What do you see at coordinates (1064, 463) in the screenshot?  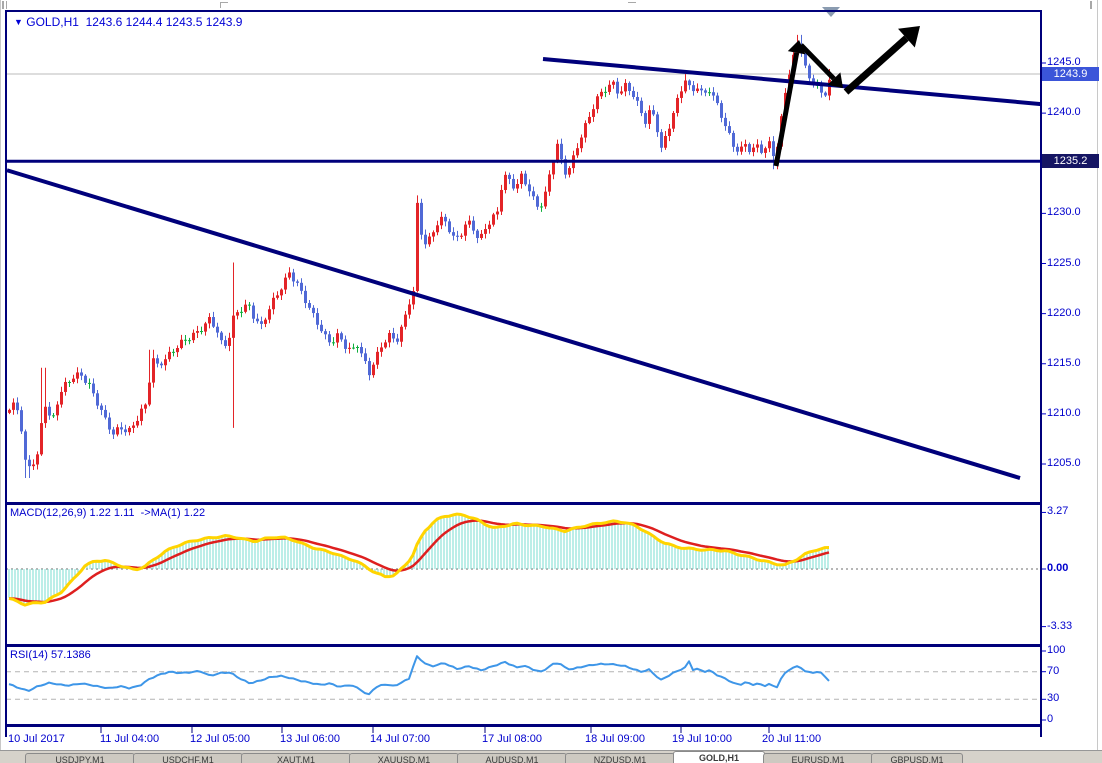 I see `price-axis-label: 1205.0` at bounding box center [1064, 463].